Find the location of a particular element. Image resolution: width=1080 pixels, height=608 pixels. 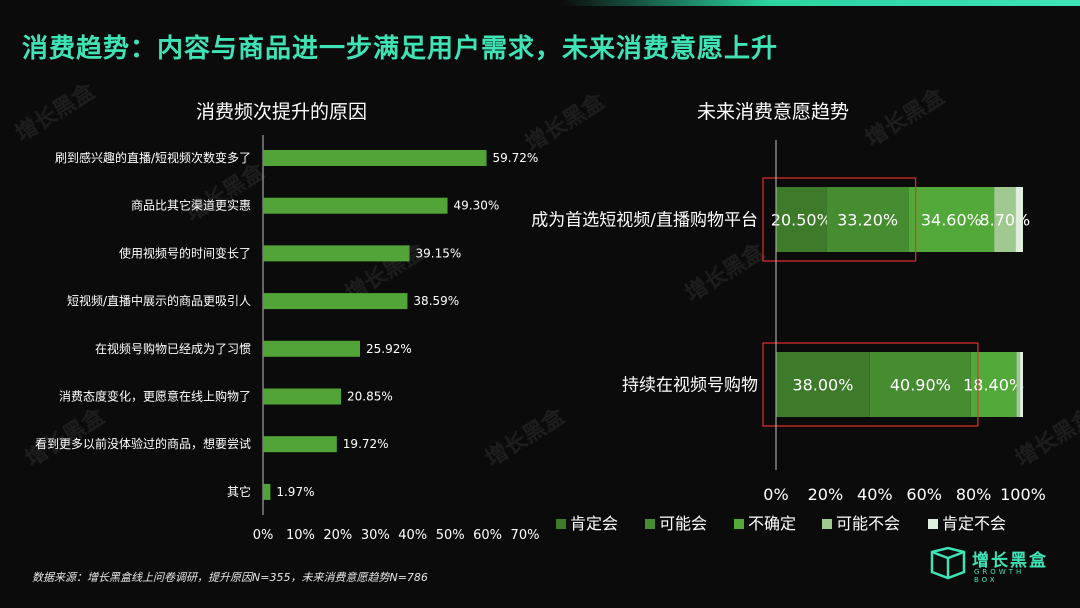

left-x-tick-label: 50% is located at coordinates (450, 535).